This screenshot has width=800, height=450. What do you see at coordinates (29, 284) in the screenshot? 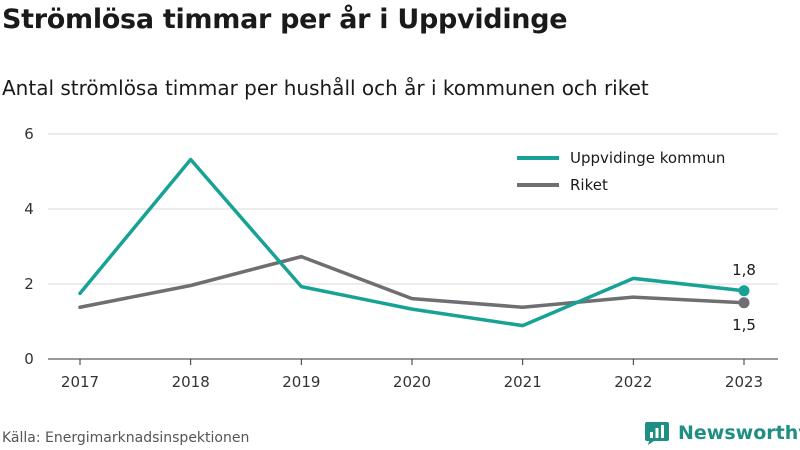
I see `y-tick-label: 2` at bounding box center [29, 284].